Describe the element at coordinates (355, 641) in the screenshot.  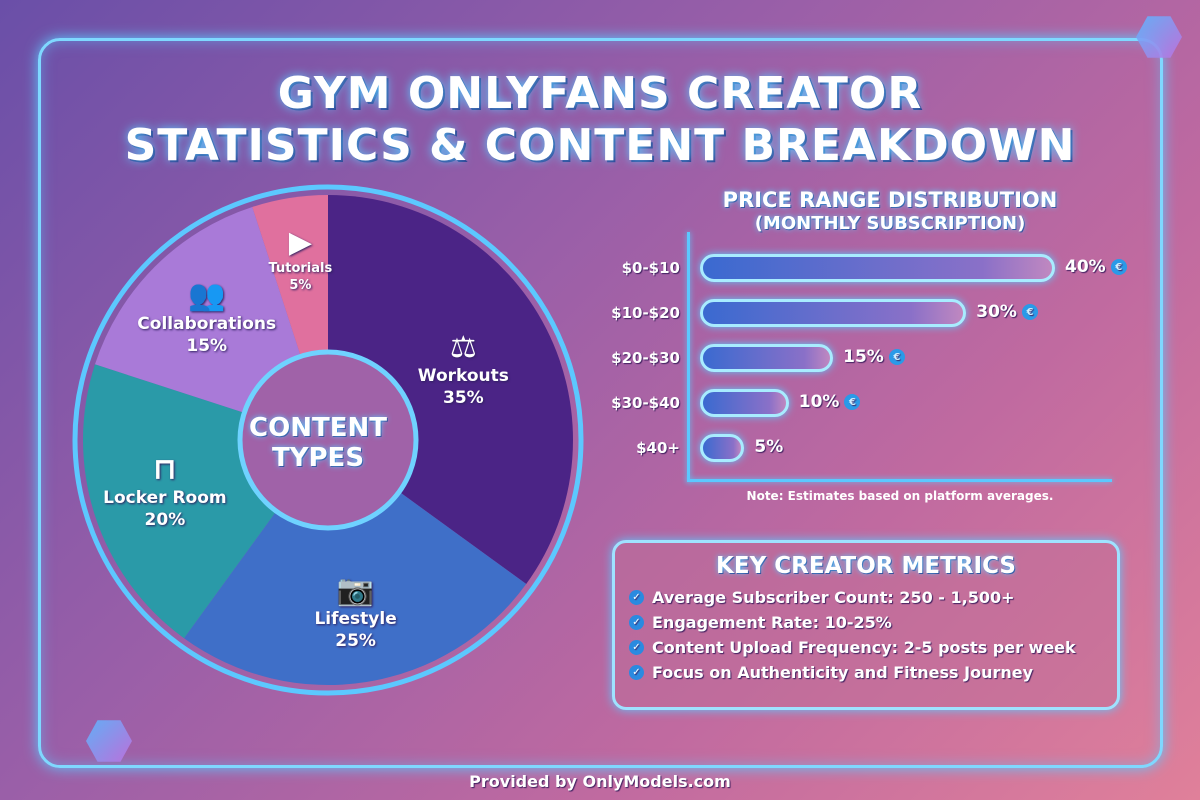
I see `pie-label-value: 25%` at that location.